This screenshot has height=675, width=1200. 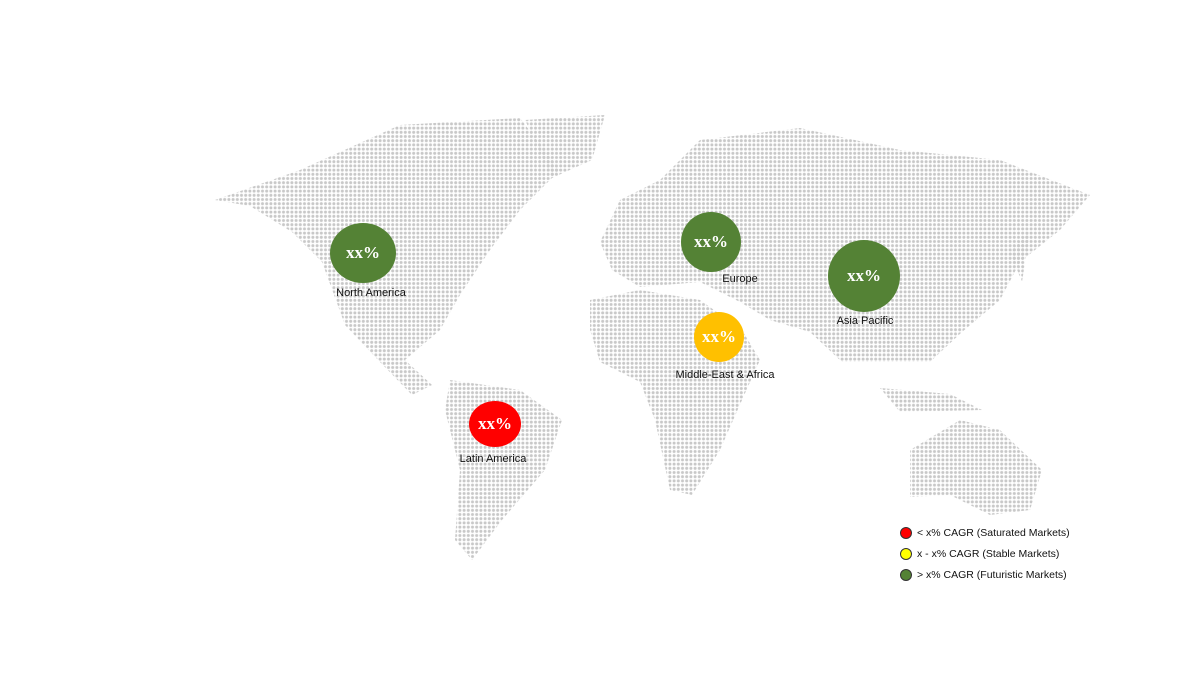 I want to click on legend-label: > x% CAGR (Futuristic Markets), so click(x=992, y=574).